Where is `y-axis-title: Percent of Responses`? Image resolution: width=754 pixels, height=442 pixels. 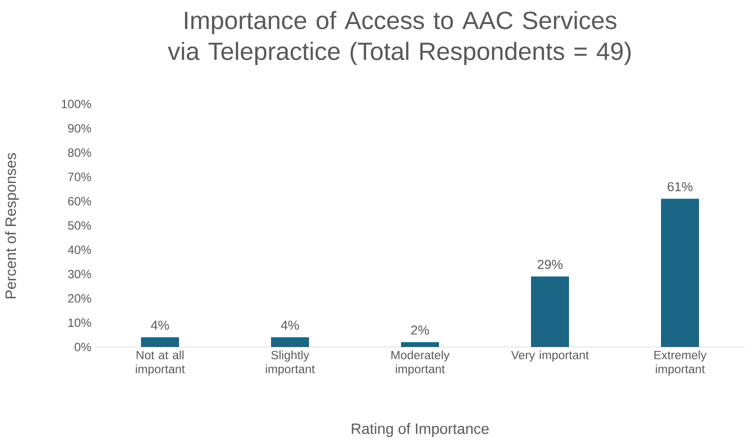
y-axis-title: Percent of Responses is located at coordinates (12, 225).